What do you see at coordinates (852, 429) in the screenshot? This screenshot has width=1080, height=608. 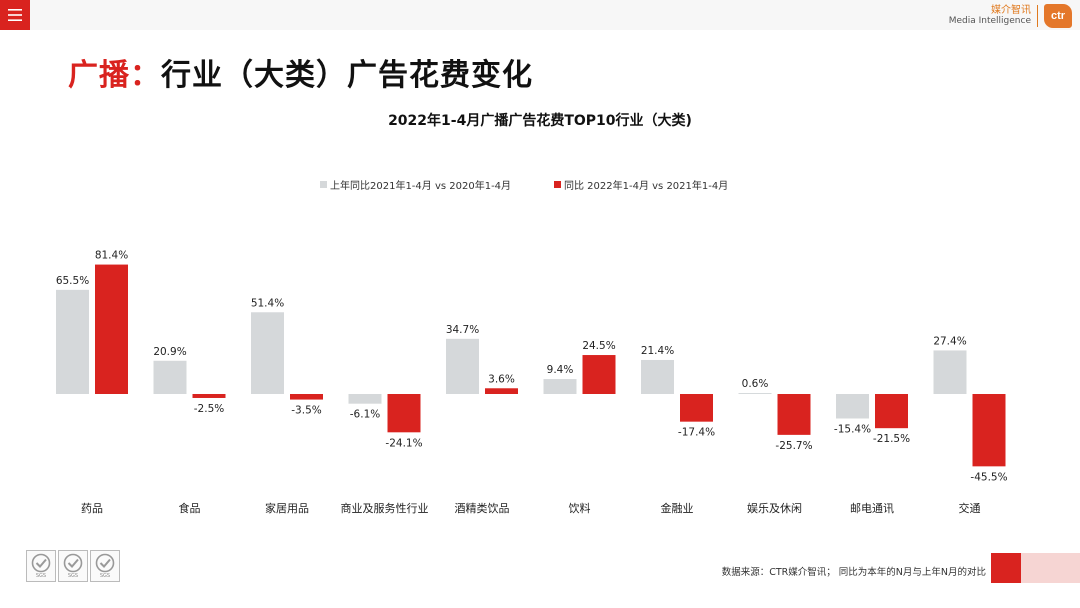 I see `data-label: -15.4%` at bounding box center [852, 429].